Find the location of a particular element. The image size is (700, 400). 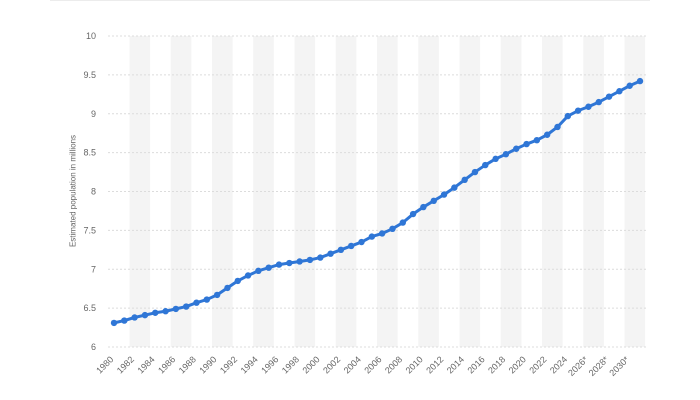

y-tick-label: 8.5 is located at coordinates (89, 153).